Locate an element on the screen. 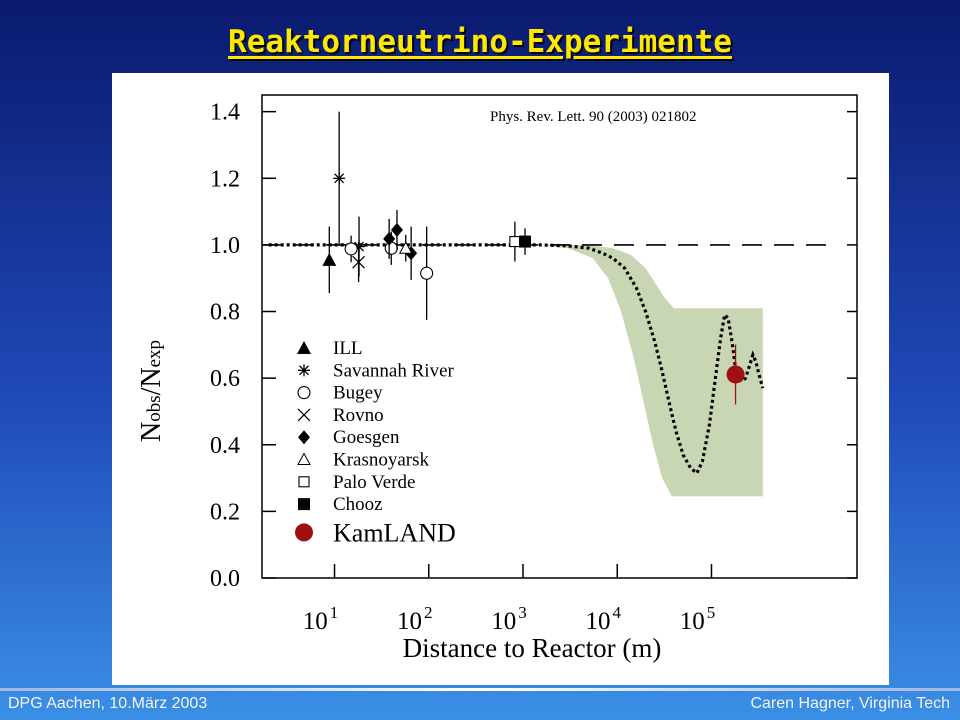 This screenshot has width=960, height=720. y-tick-label: 0.2 is located at coordinates (225, 512).